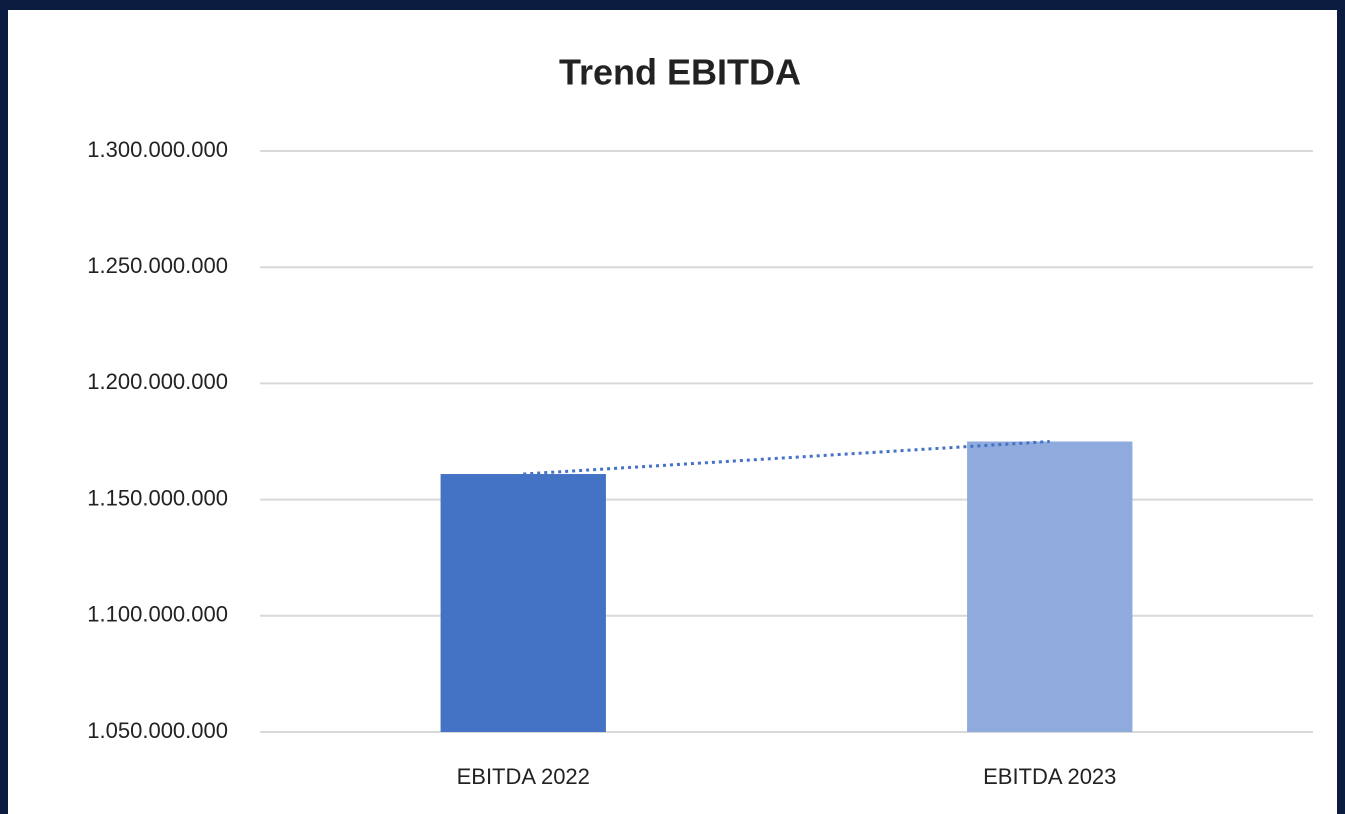 Image resolution: width=1345 pixels, height=814 pixels. What do you see at coordinates (157, 614) in the screenshot?
I see `y-tick-label: 1.100.000.000` at bounding box center [157, 614].